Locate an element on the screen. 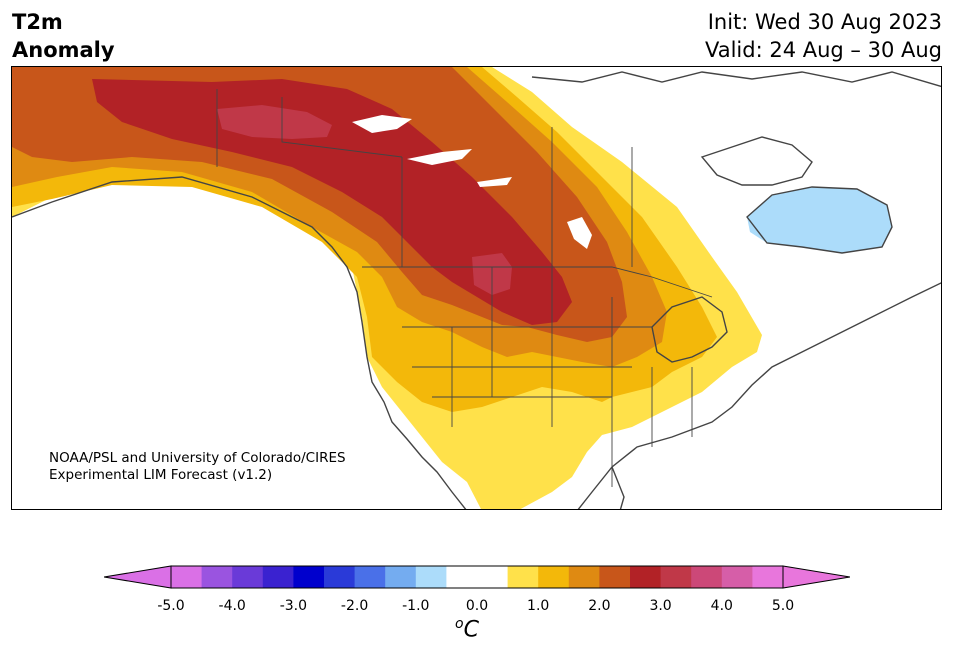 The image size is (953, 656). anomaly-region-negative is located at coordinates (819, 220).